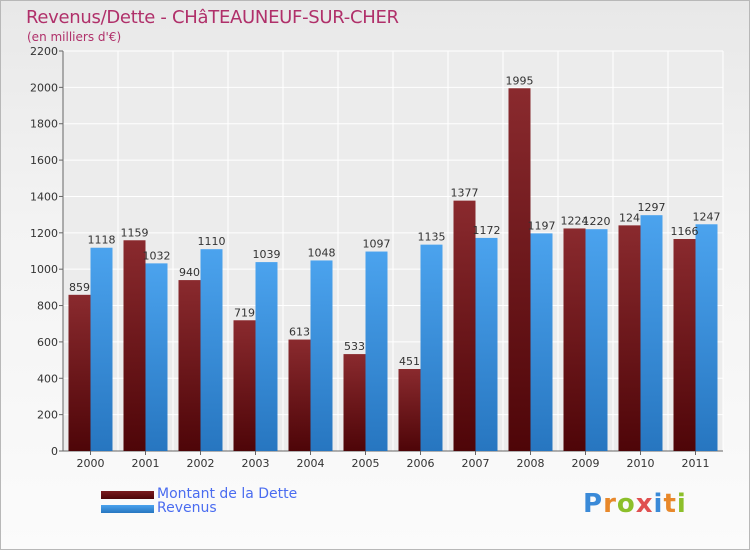 This screenshot has height=551, width=750. Describe the element at coordinates (44, 233) in the screenshot. I see `y-tick-label: 1200` at that location.